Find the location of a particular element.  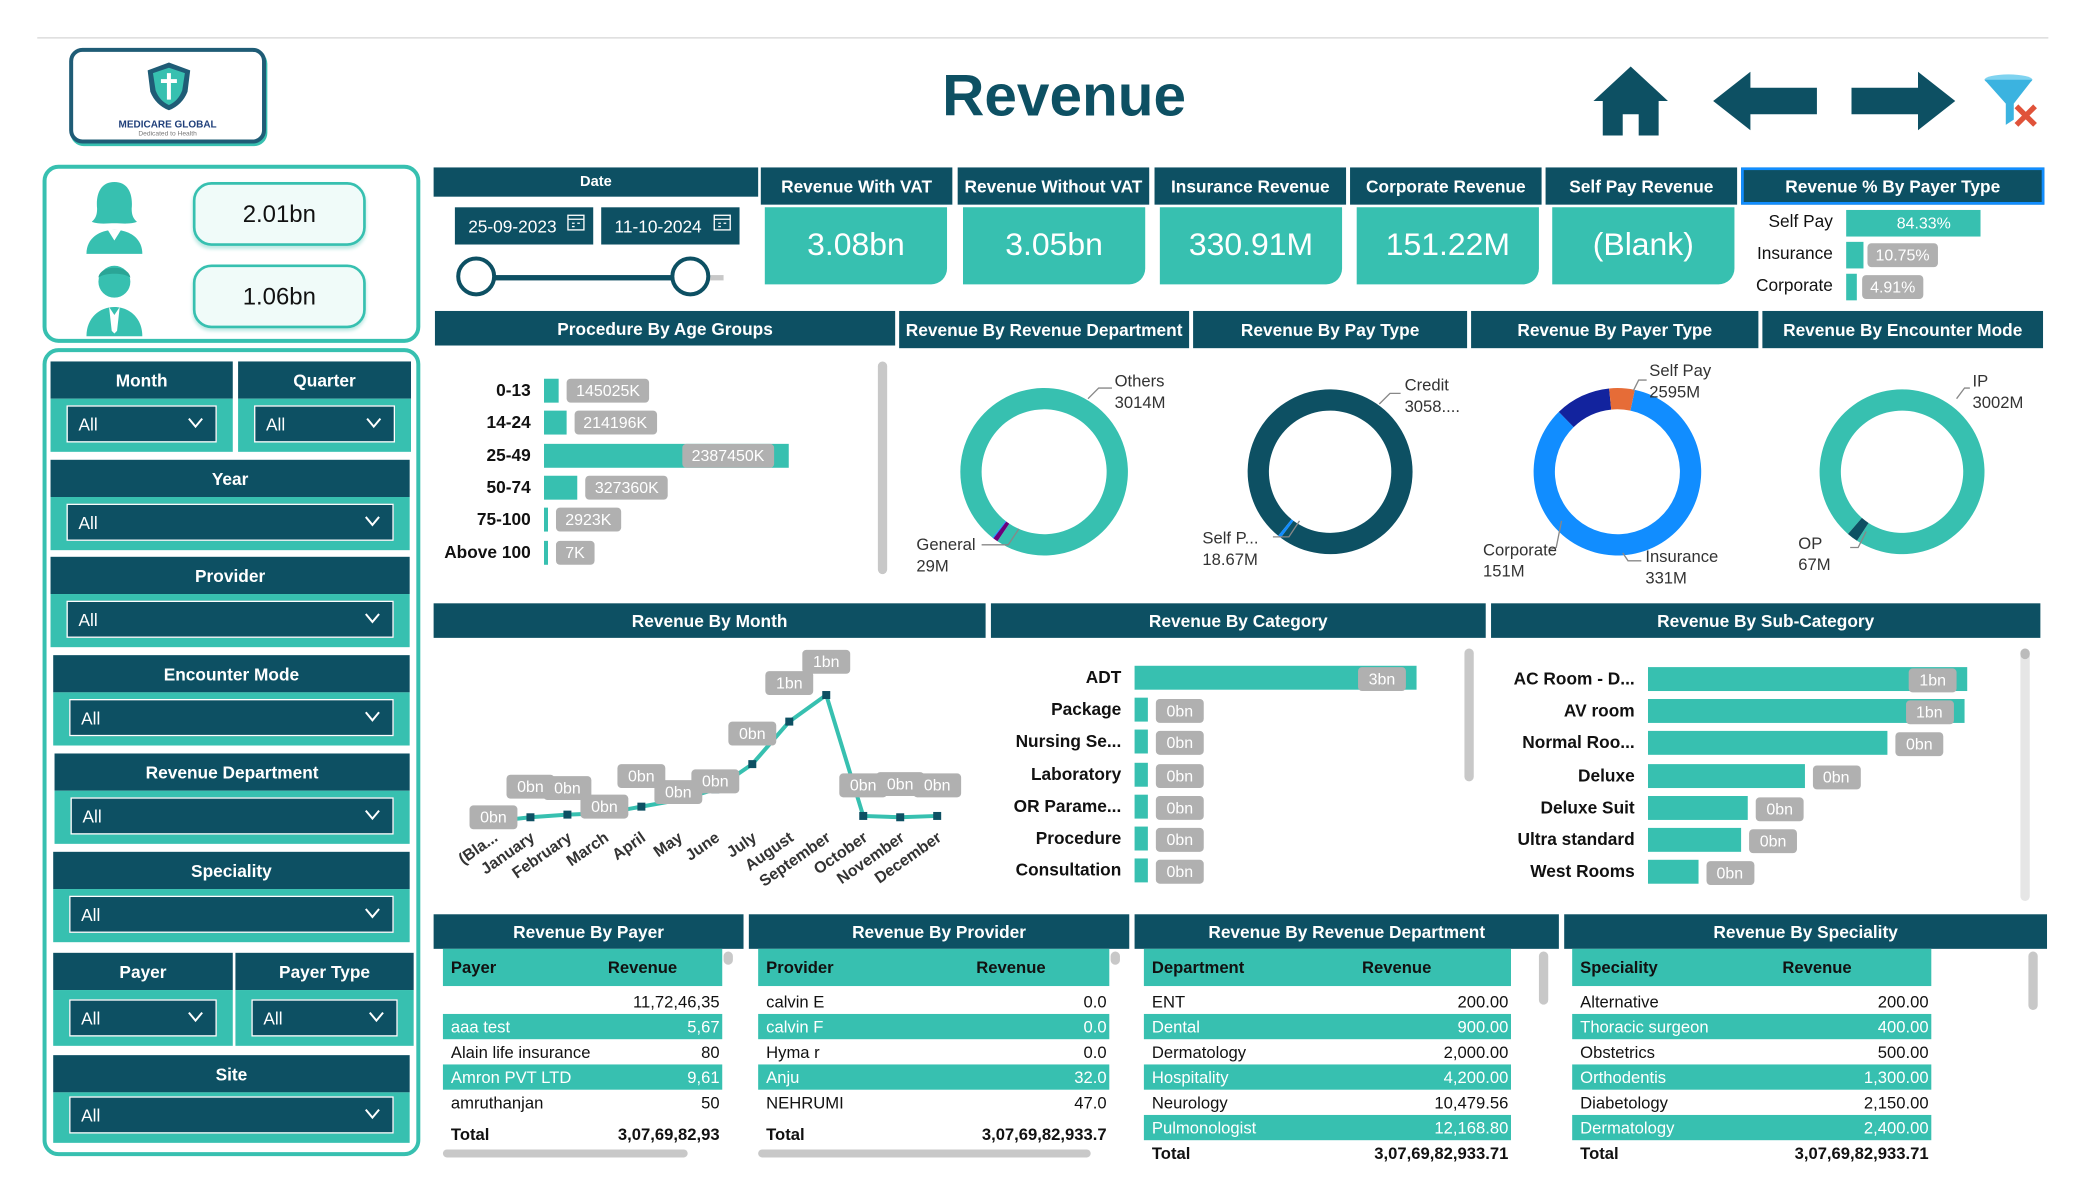

payertype-donut-header: Revenue By Payer Type is located at coordinates (1615, 329).